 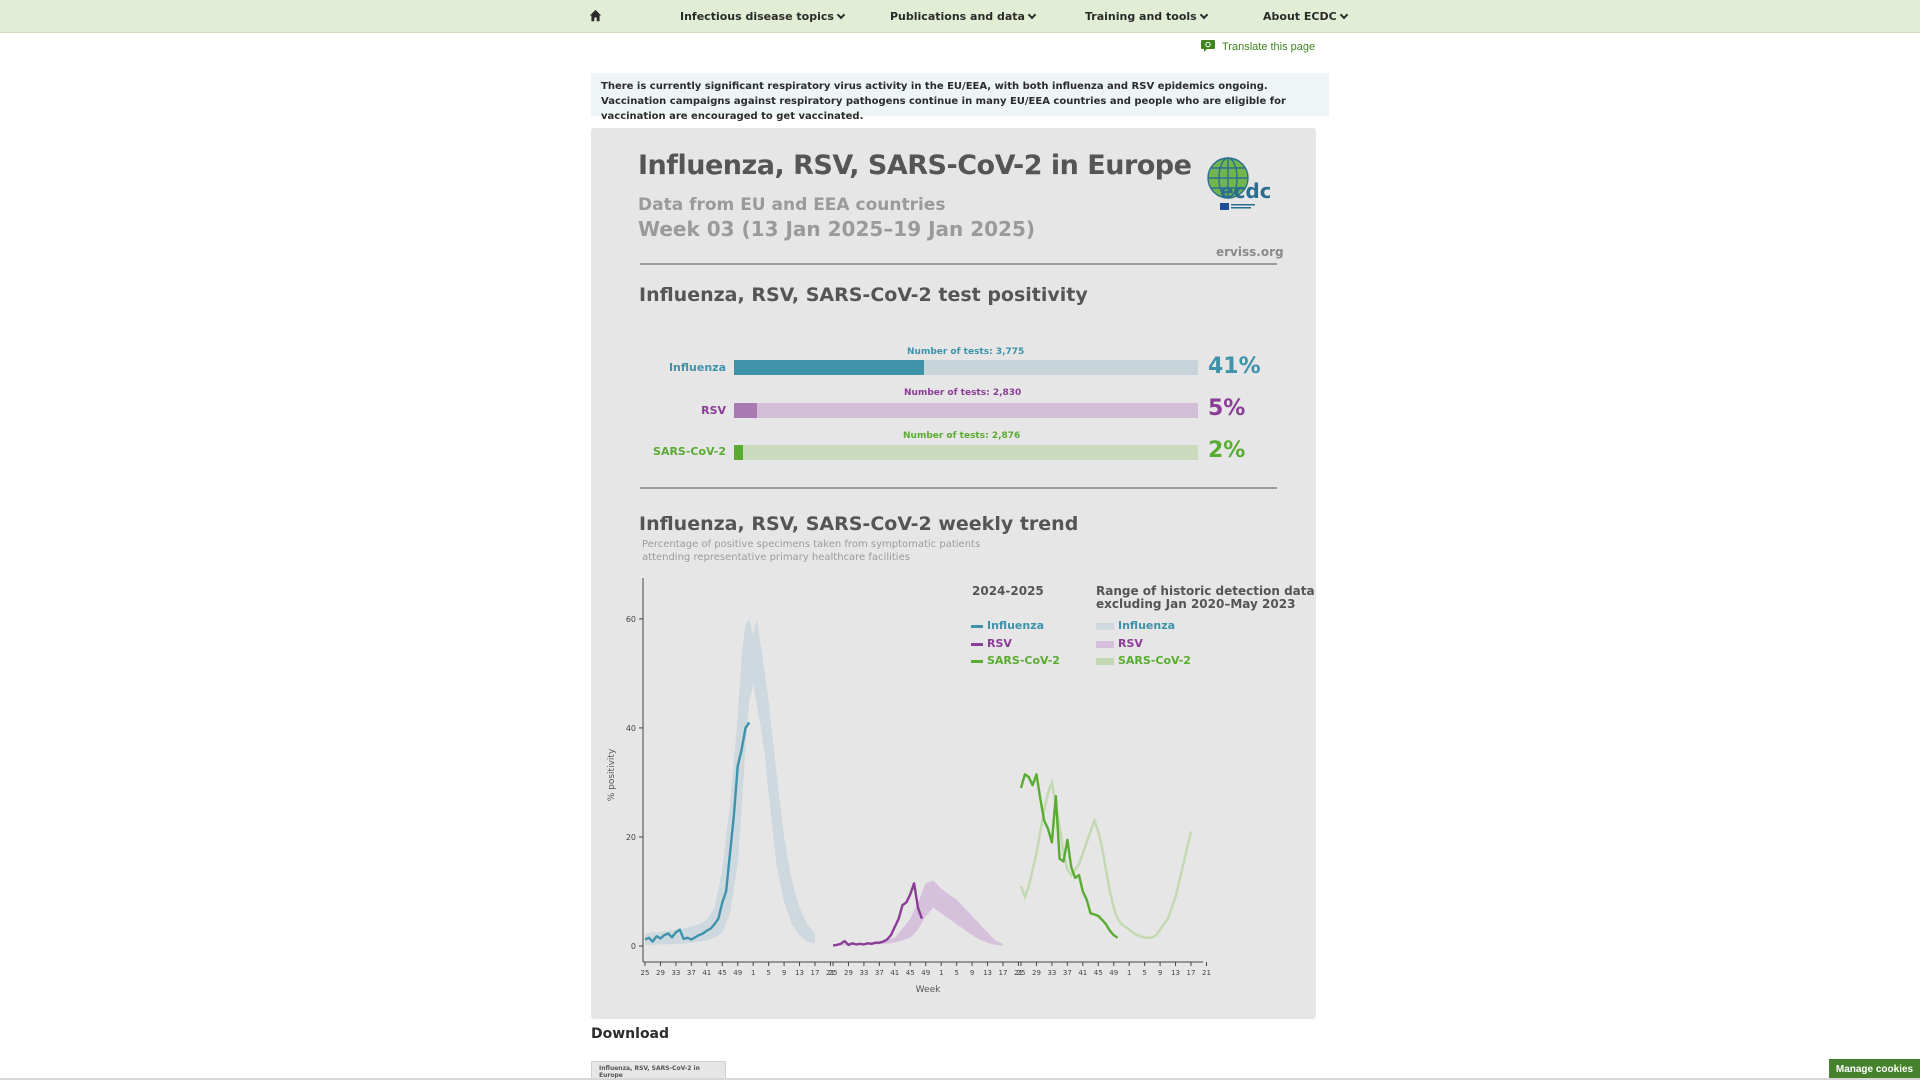 What do you see at coordinates (928, 990) in the screenshot?
I see `x-axis-label: Week` at bounding box center [928, 990].